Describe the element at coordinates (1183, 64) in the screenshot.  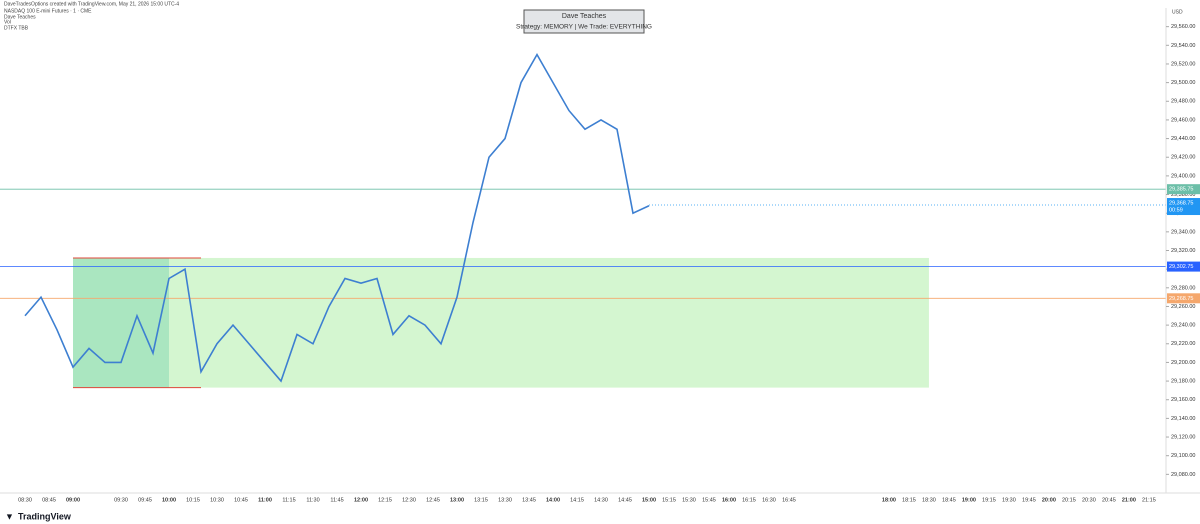
I see `y-tick-label: 29,520.00` at that location.